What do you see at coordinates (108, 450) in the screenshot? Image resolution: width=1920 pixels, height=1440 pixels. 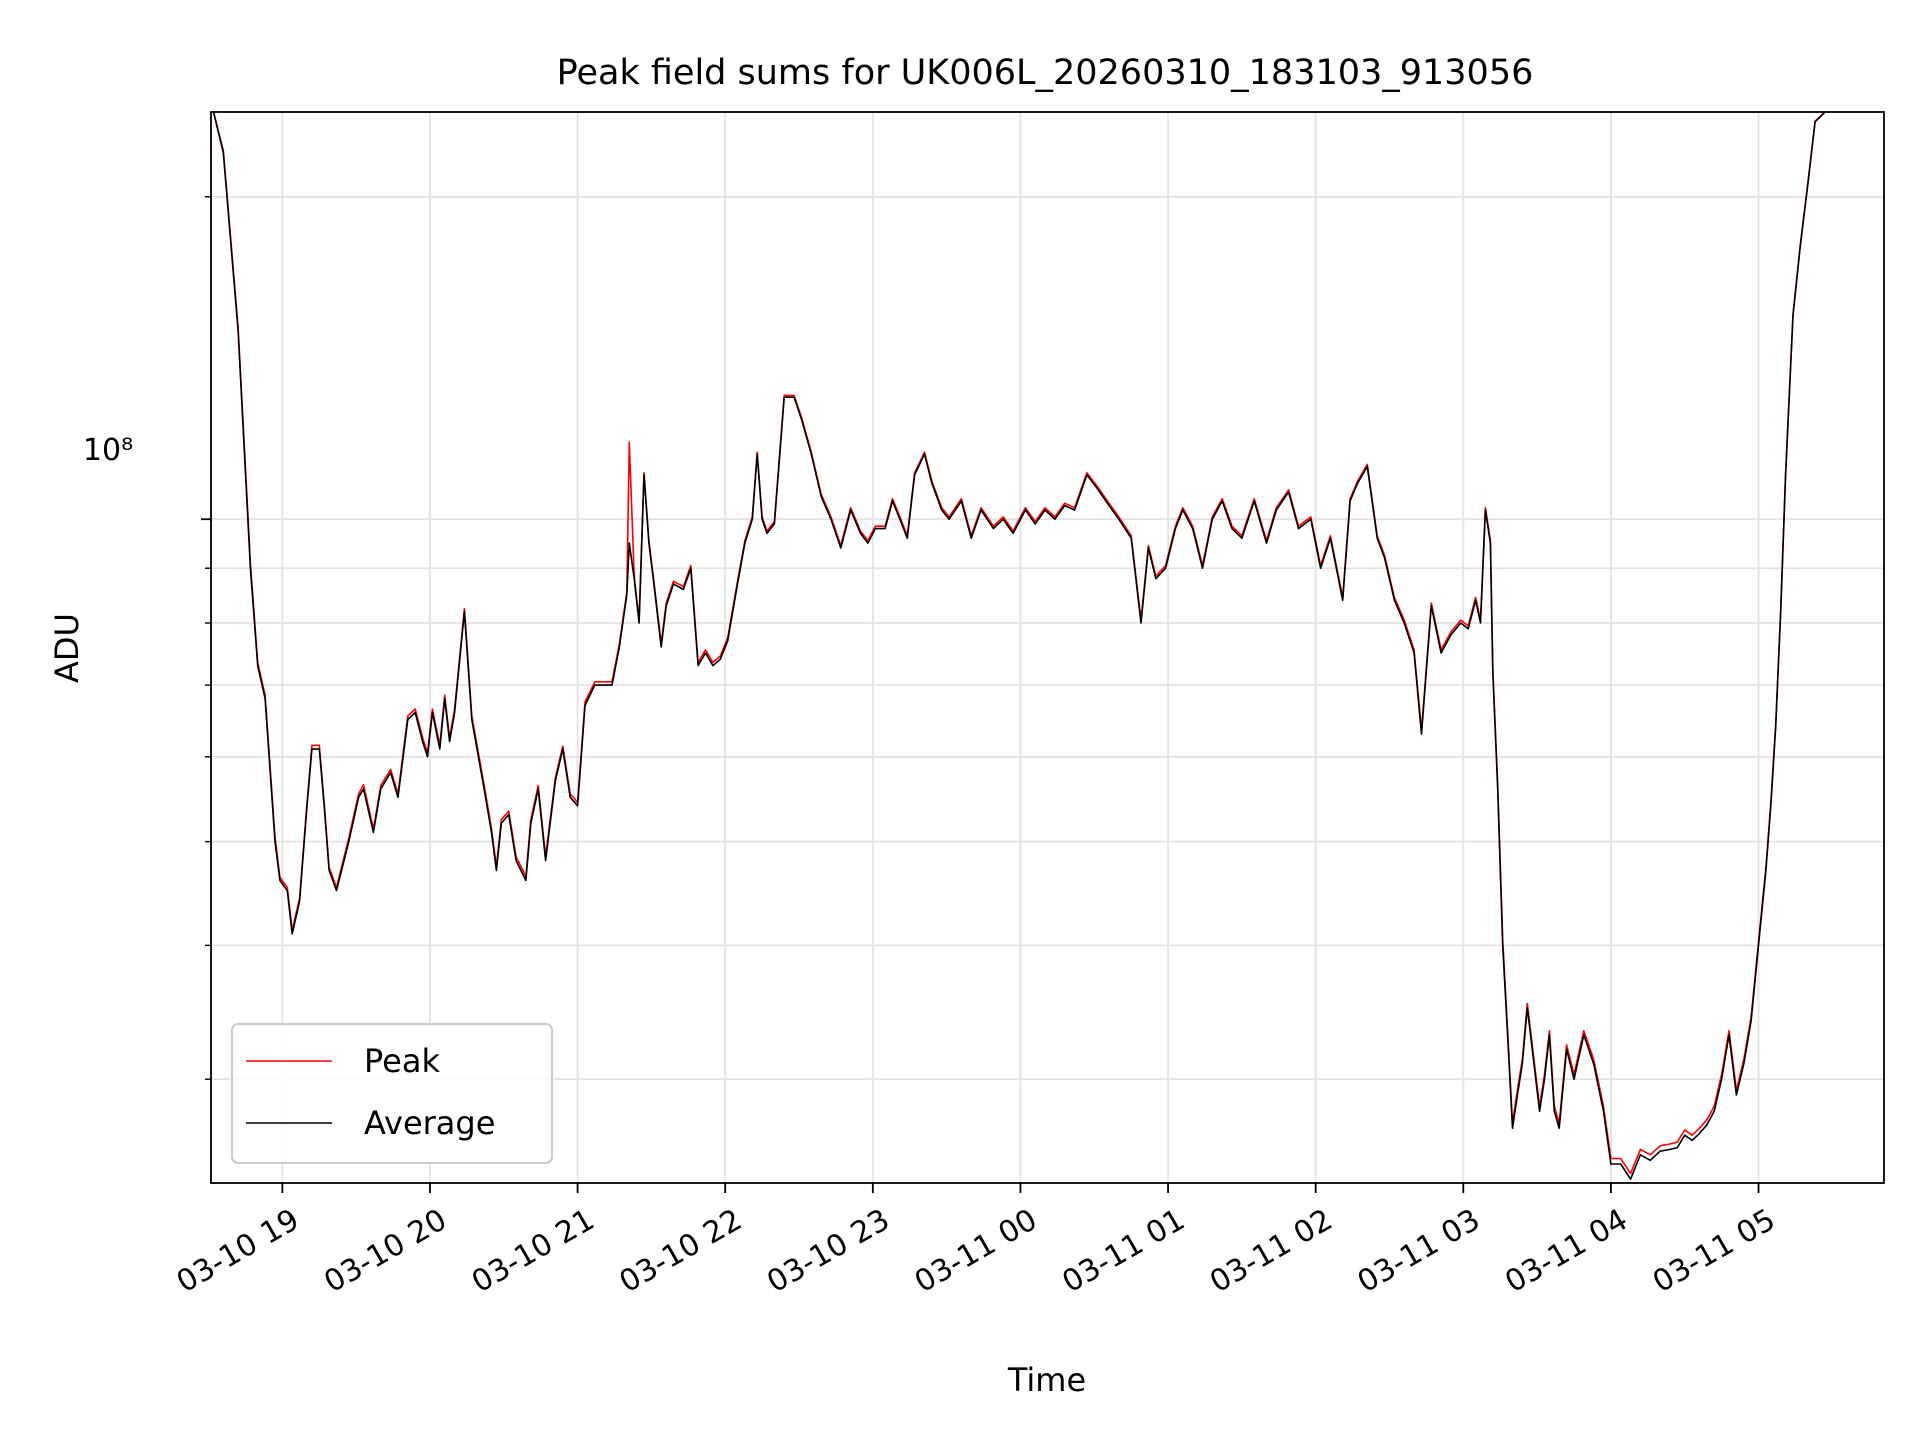 I see `y-tick-label-1e8: 10⁸` at bounding box center [108, 450].